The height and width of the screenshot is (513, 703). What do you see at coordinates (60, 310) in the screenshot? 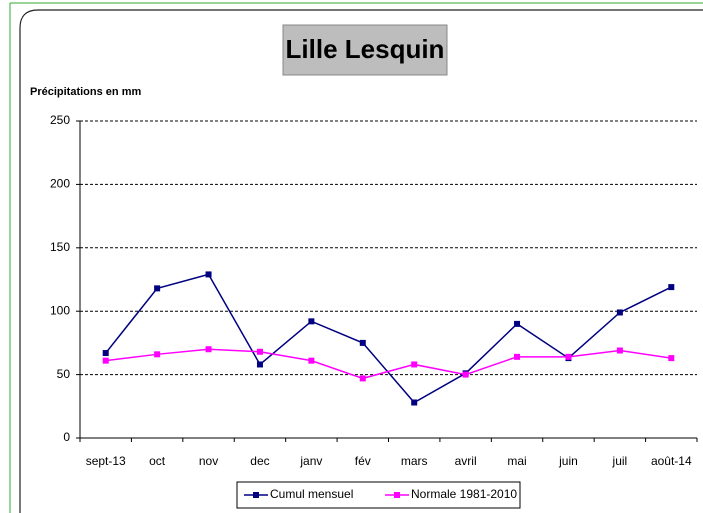
I see `y-tick-label: 100` at bounding box center [60, 310].